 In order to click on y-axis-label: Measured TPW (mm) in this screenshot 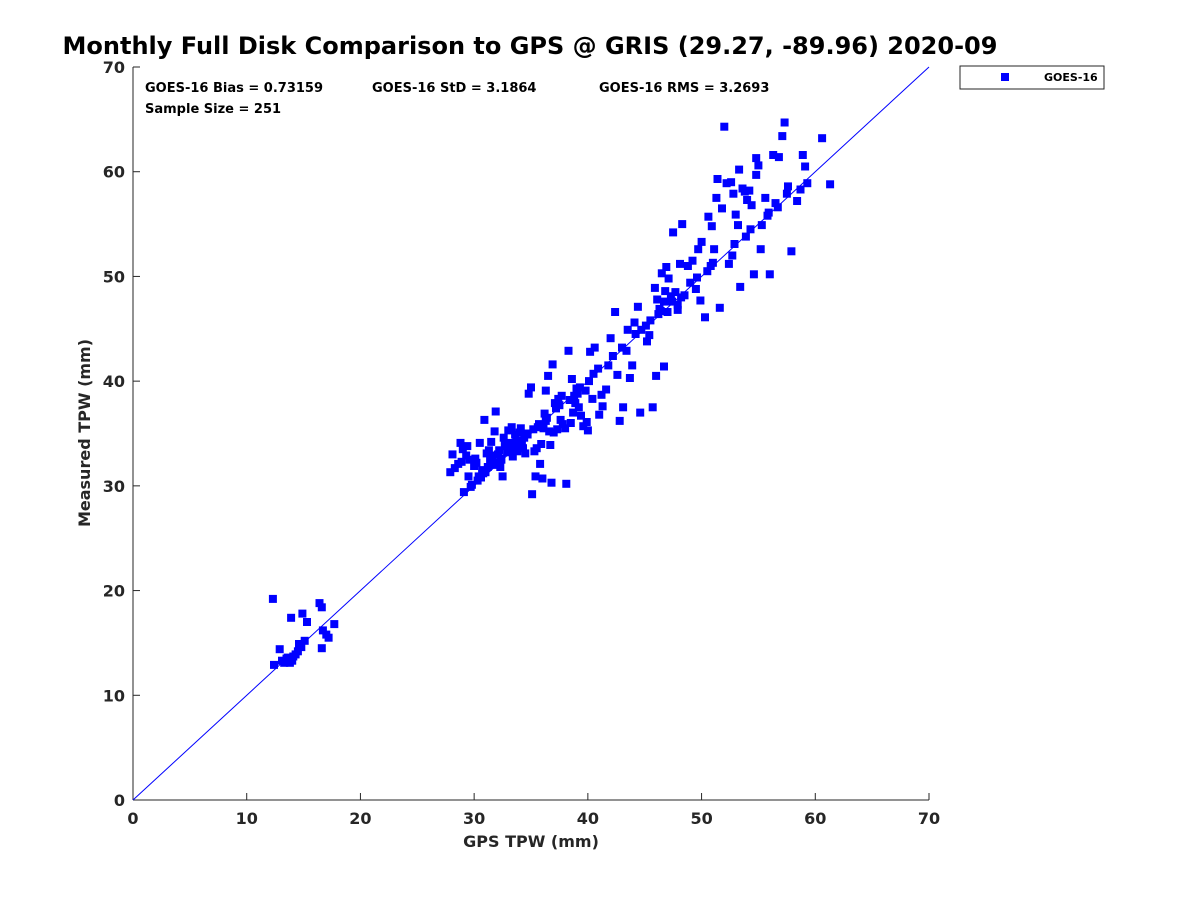, I will do `click(84, 433)`.